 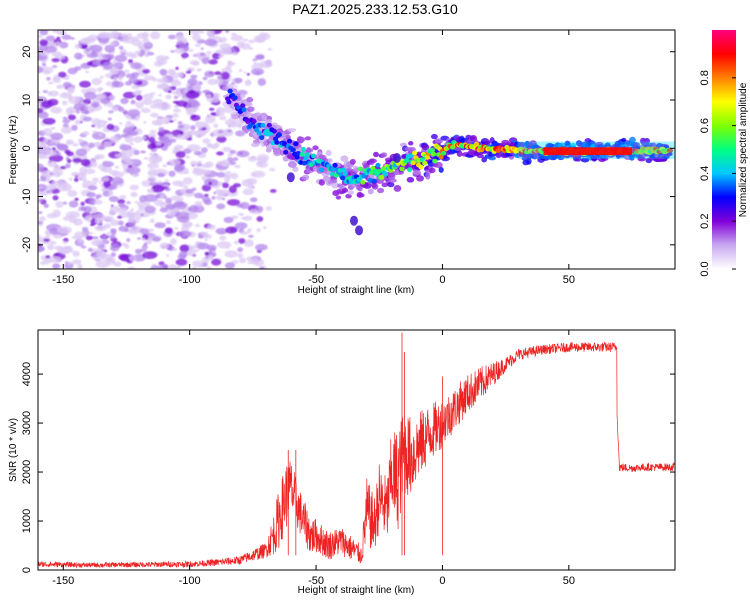 What do you see at coordinates (569, 581) in the screenshot?
I see `x-tick-label: 50` at bounding box center [569, 581].